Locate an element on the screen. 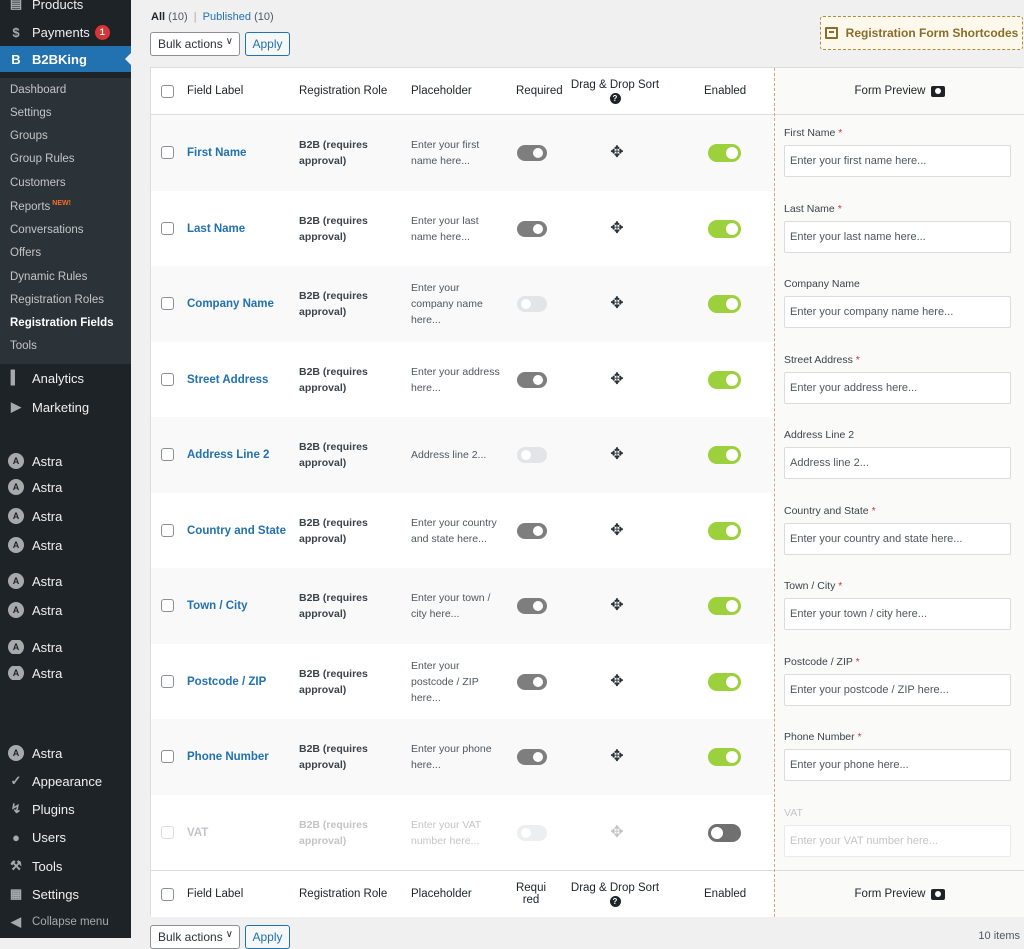 The width and height of the screenshot is (1024, 949). submenu-customers: Customers is located at coordinates (38, 183).